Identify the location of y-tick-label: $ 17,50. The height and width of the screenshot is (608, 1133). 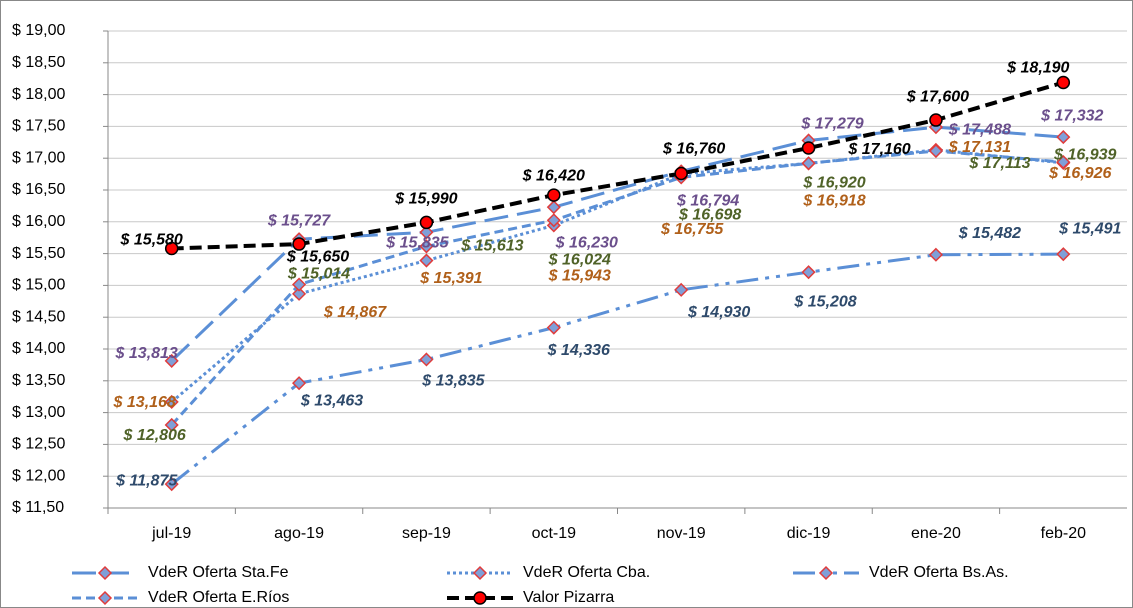
(38, 126).